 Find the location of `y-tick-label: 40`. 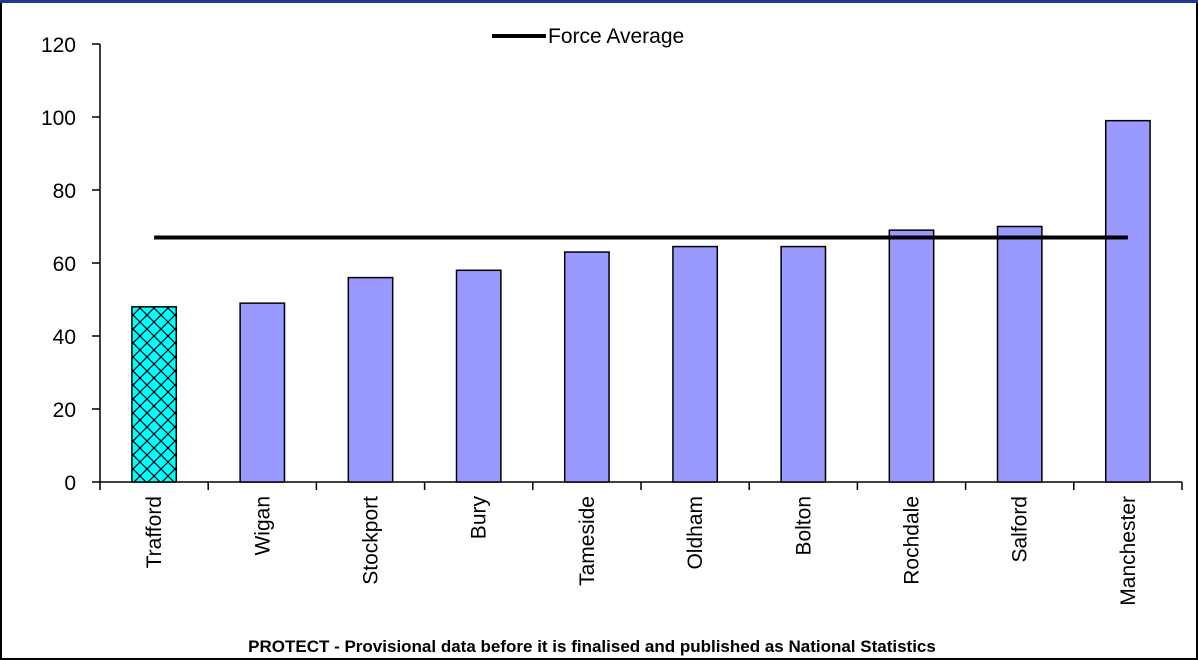

y-tick-label: 40 is located at coordinates (64, 337).